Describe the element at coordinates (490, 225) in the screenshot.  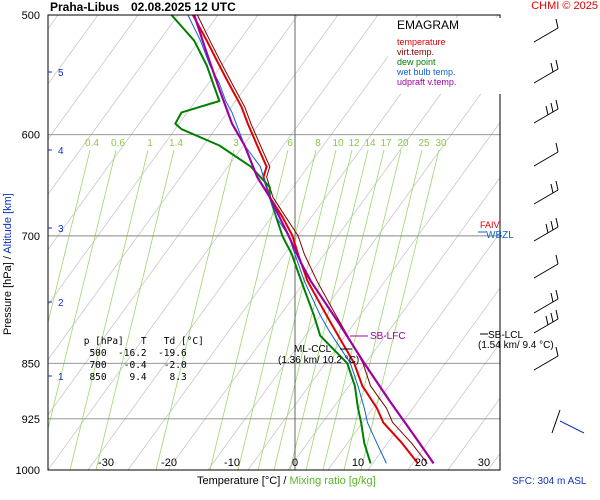
I see `fa-label: FAIV` at that location.